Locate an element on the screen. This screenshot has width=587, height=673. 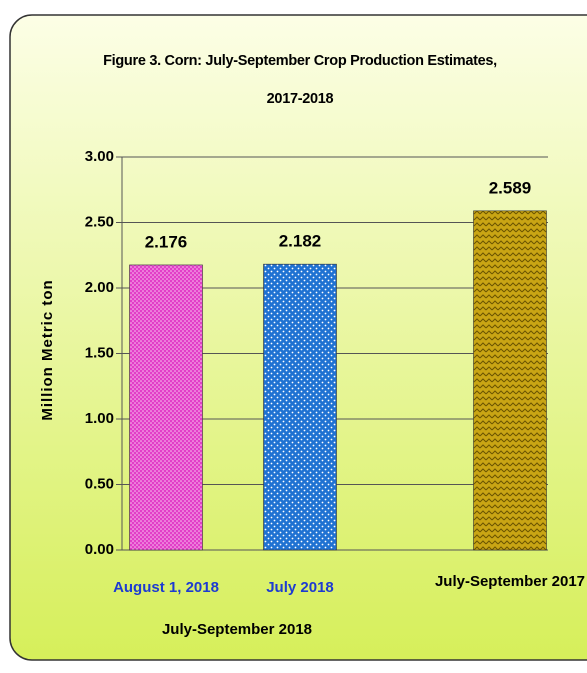
y-tick-label: 2.50 is located at coordinates (99, 221).